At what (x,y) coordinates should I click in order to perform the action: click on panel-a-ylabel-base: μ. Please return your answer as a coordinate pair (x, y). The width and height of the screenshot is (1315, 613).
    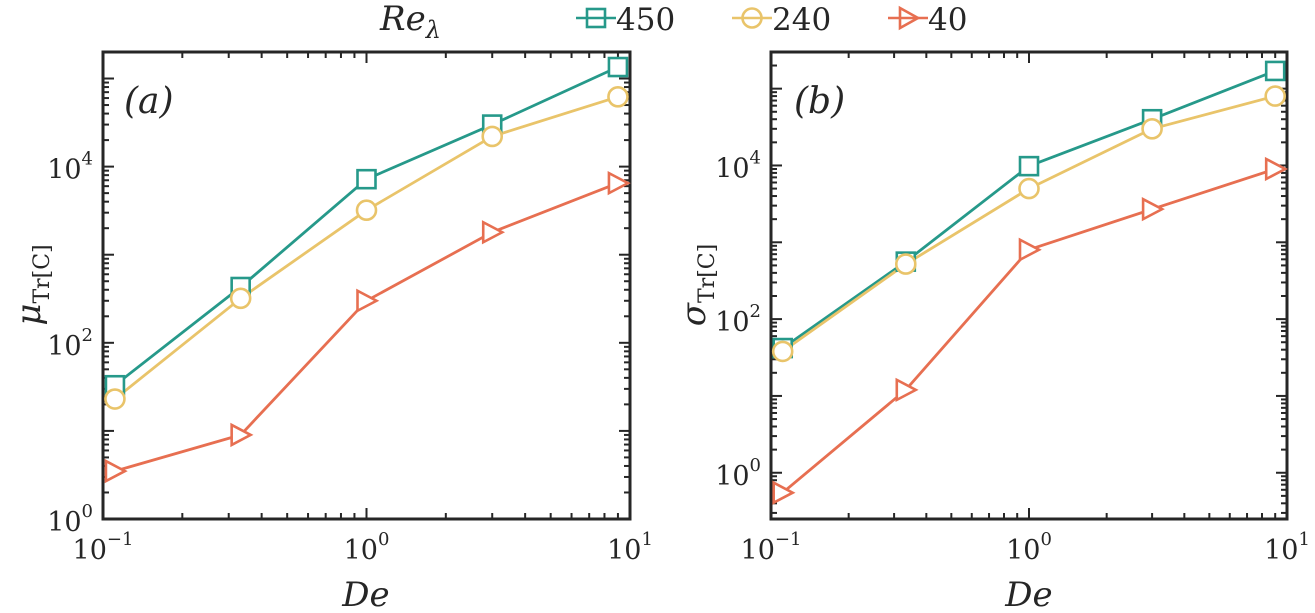
    Looking at the image, I should click on (29, 315).